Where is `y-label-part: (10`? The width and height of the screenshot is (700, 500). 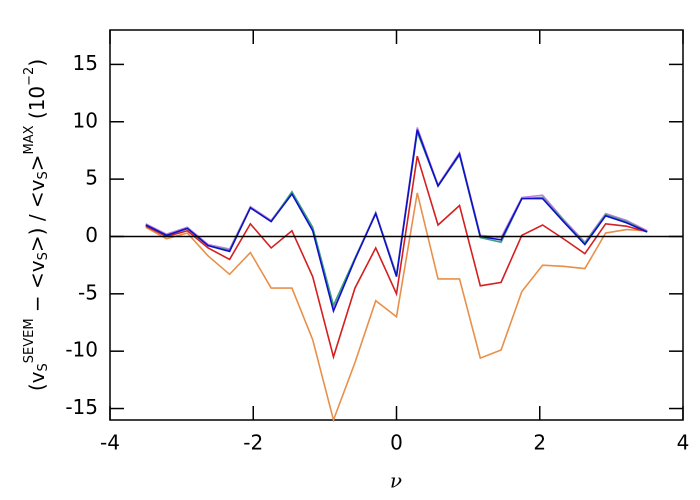 y-label-part: (10 is located at coordinates (37, 106).